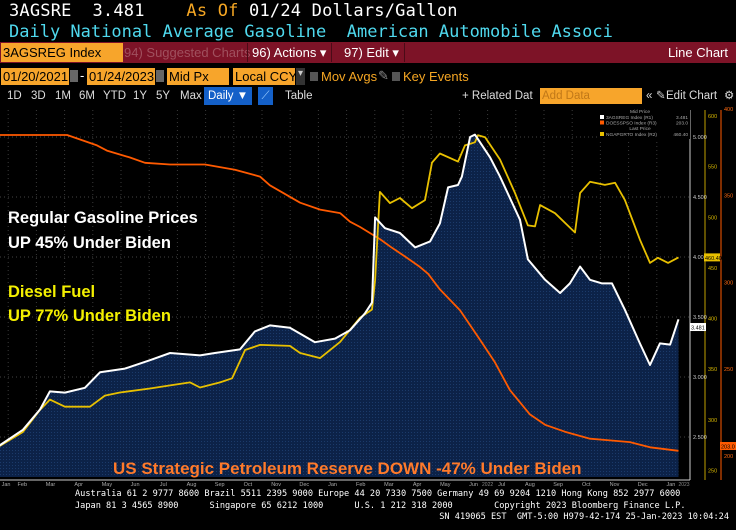 Image resolution: width=736 pixels, height=530 pixels. I want to click on mov-avgs-label: Mov Avgs, so click(349, 76).